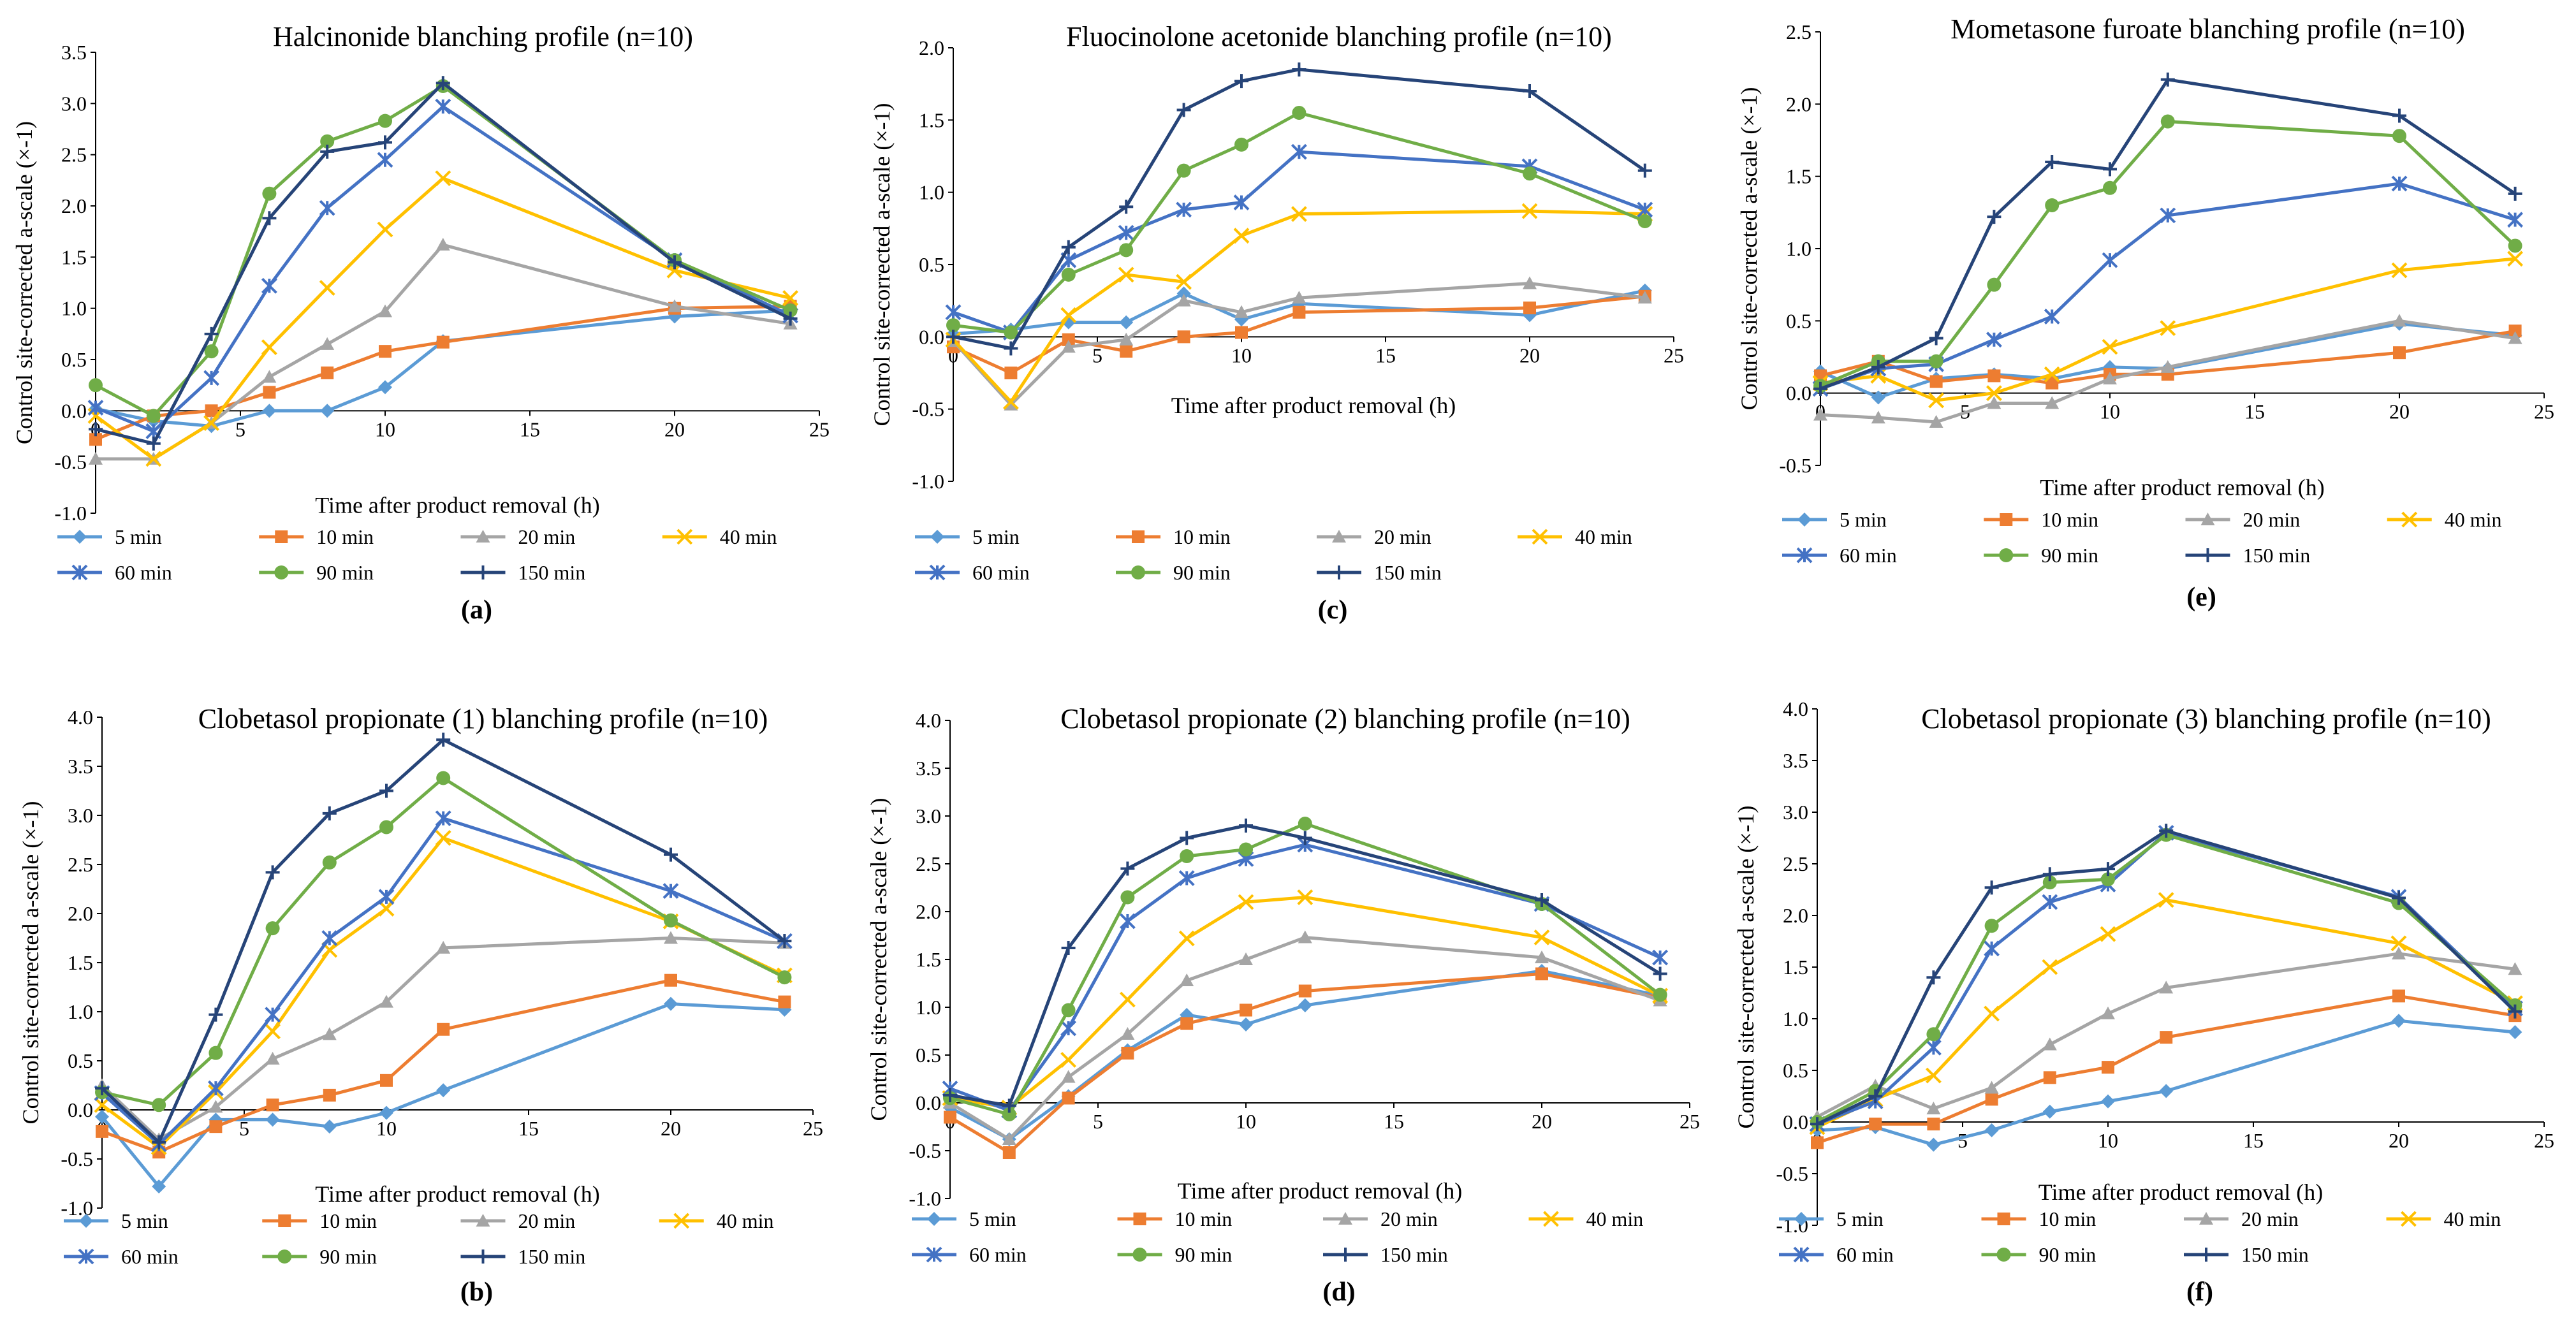  Describe the element at coordinates (74, 410) in the screenshot. I see `y-tick-label: 0.0` at that location.